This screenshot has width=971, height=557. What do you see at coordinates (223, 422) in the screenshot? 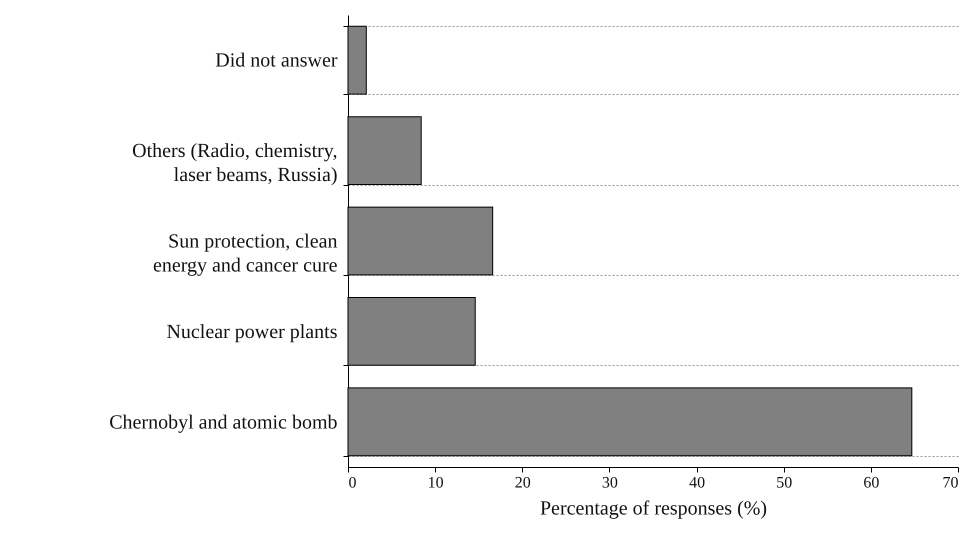
I see `y-tick-label: Chernobyl and atomic bomb` at bounding box center [223, 422].